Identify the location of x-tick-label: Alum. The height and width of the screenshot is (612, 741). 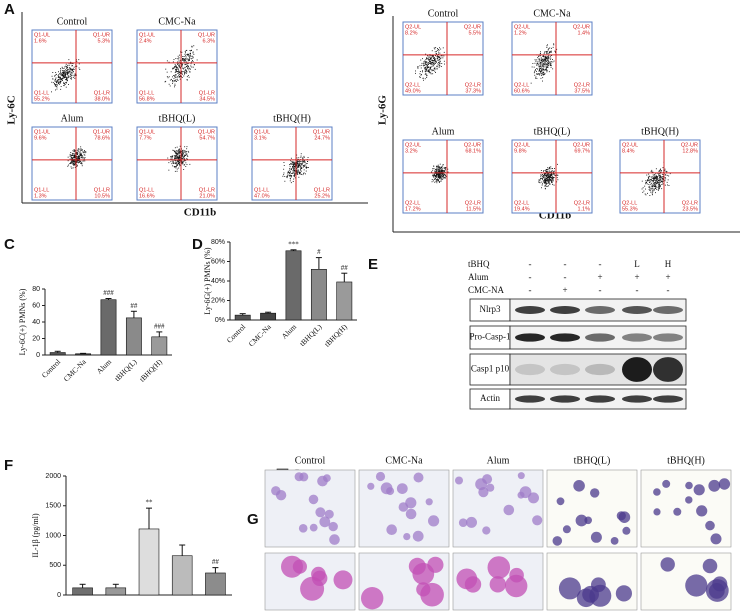
(104, 366).